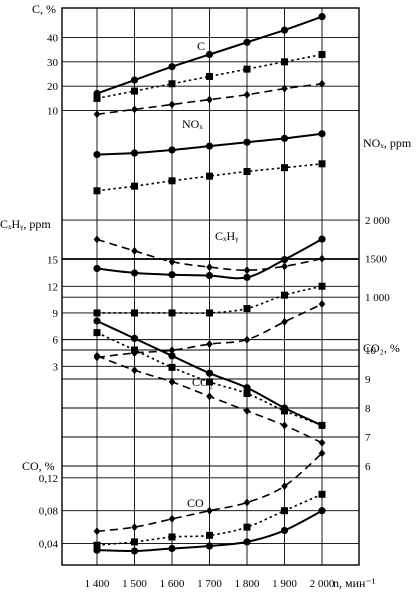 Image resolution: width=416 pixels, height=601 pixels. Describe the element at coordinates (368, 438) in the screenshot. I see `y-tick-label: 7` at that location.